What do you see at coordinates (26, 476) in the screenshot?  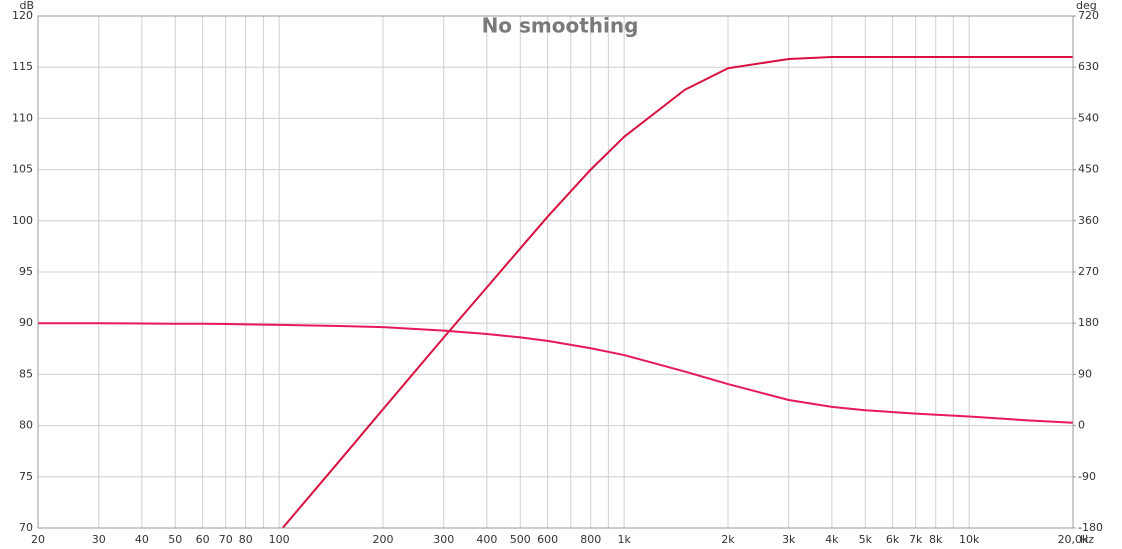 I see `y-tick-label: 75` at bounding box center [26, 476].